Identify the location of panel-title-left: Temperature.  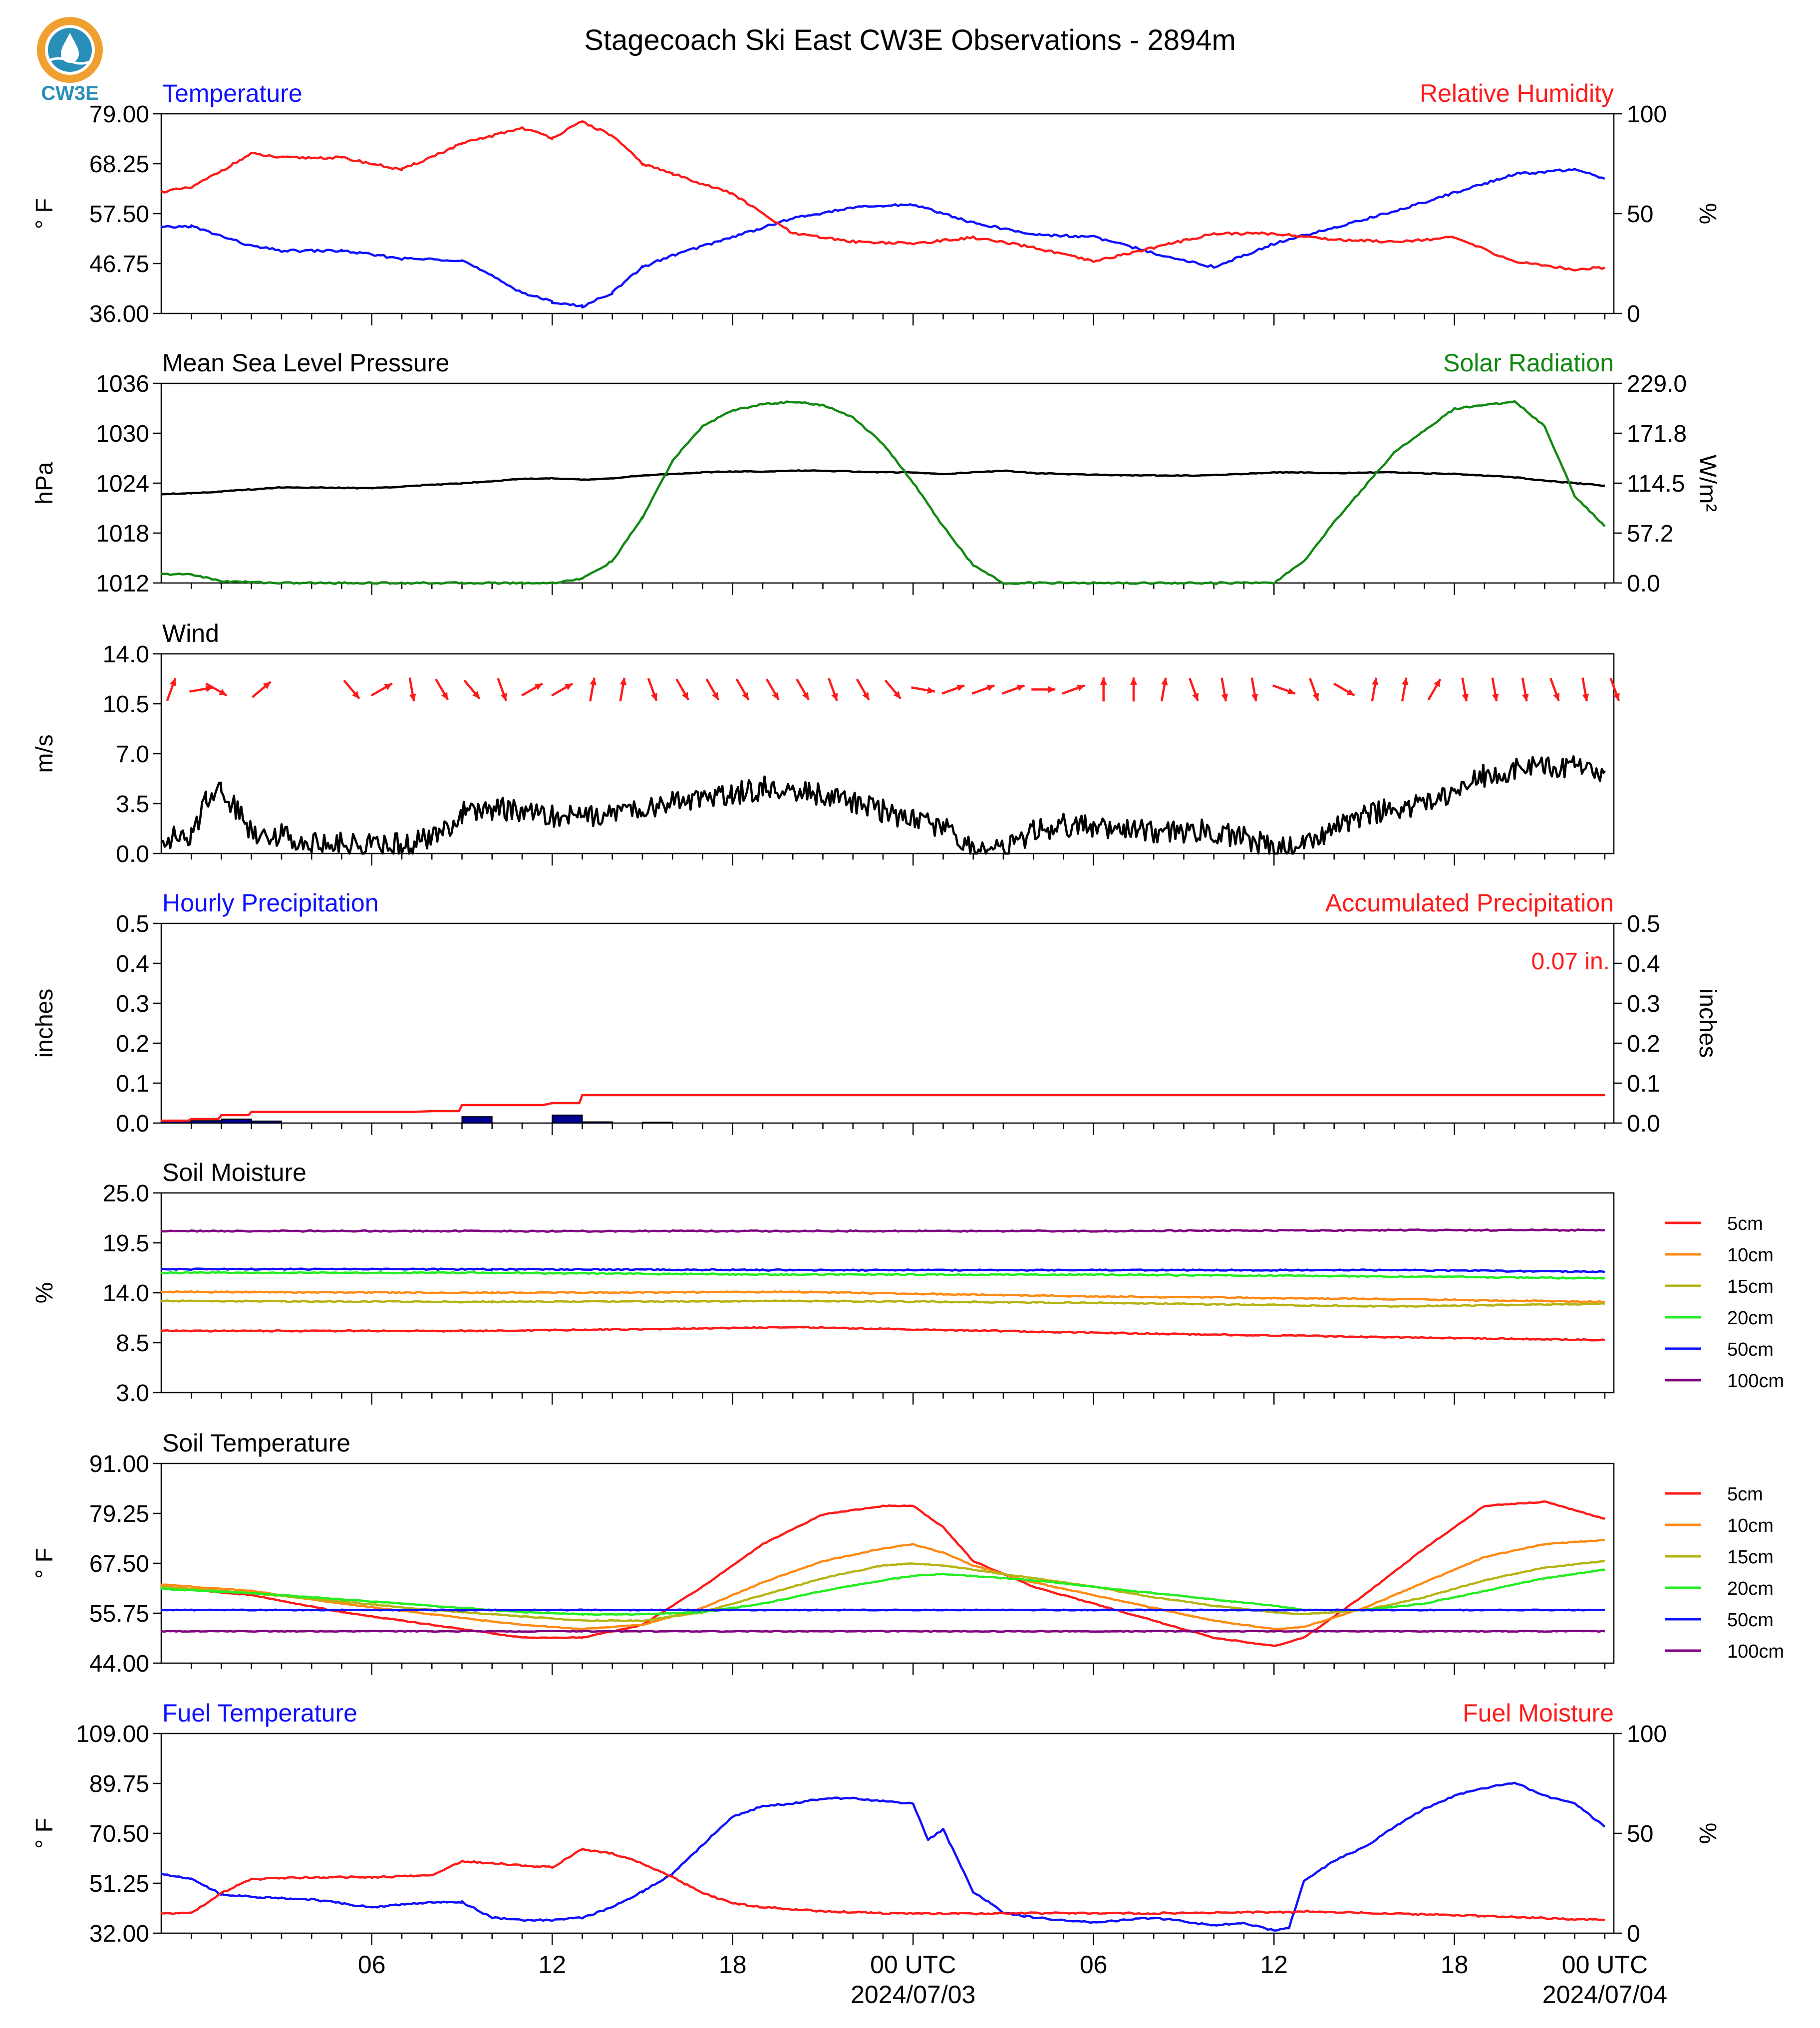
(232, 93).